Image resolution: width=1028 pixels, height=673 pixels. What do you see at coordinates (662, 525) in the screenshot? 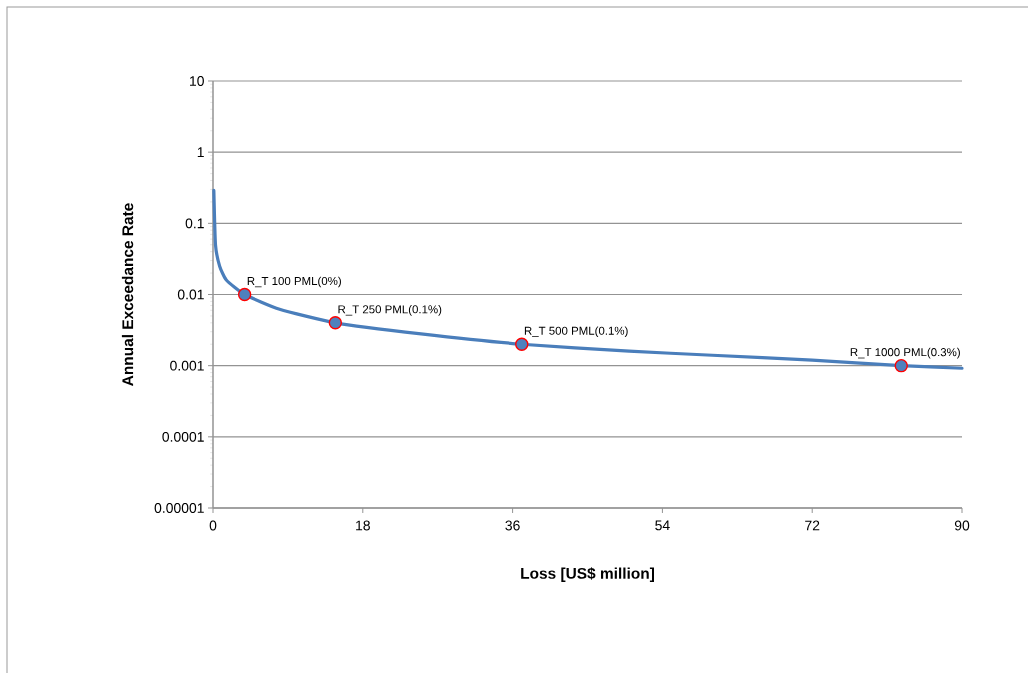
I see `x-tick-label: 54` at bounding box center [662, 525].